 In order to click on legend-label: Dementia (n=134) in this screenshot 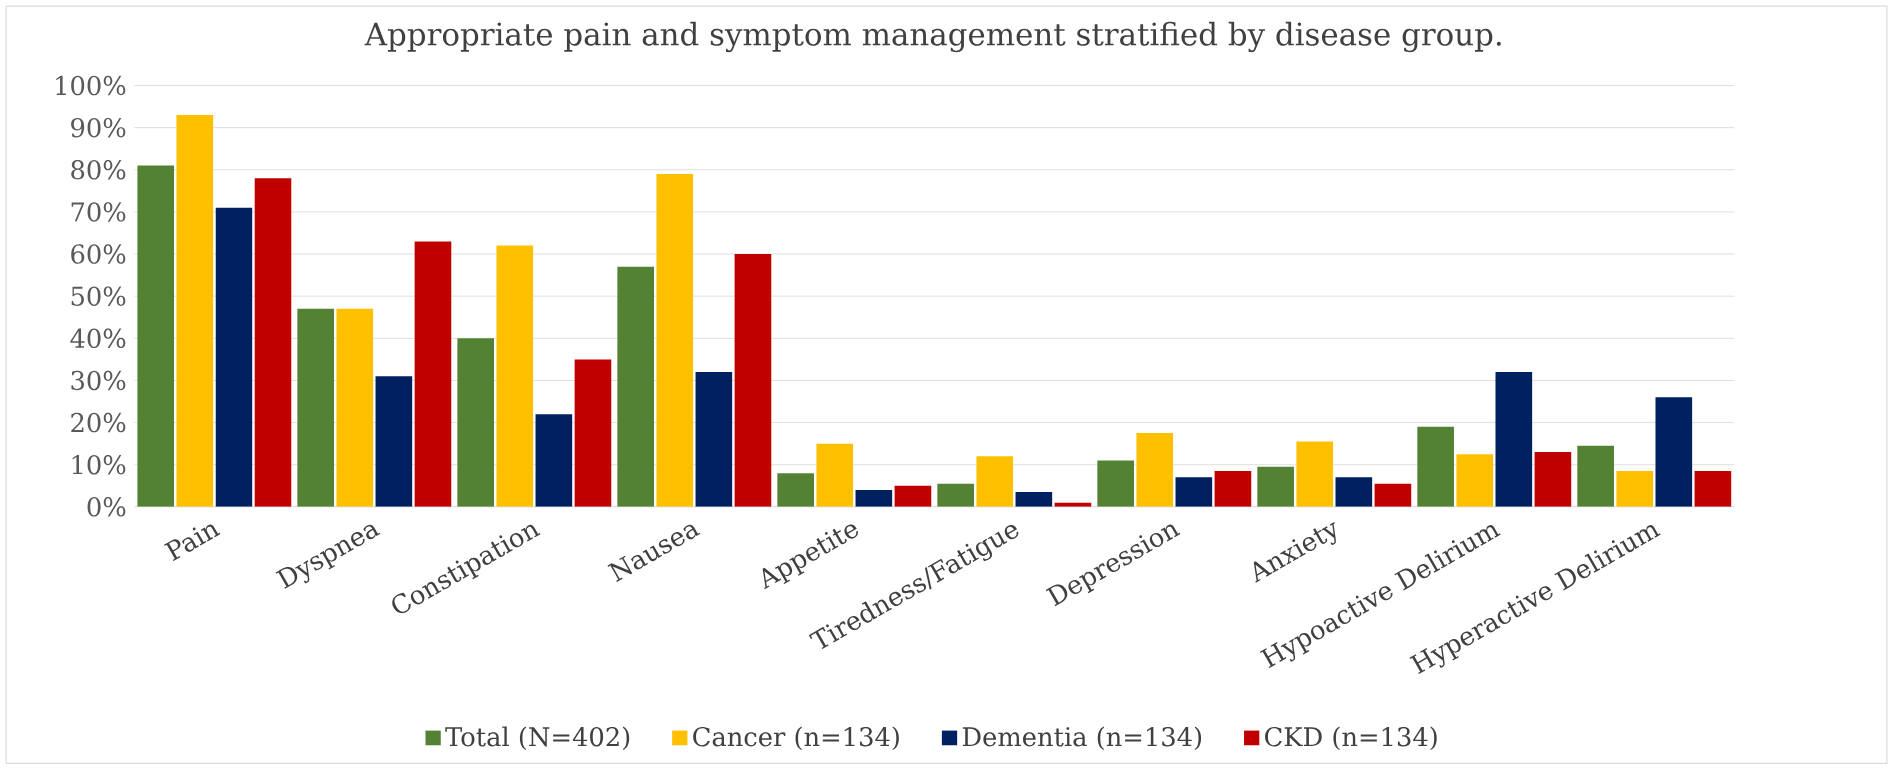, I will do `click(1082, 738)`.